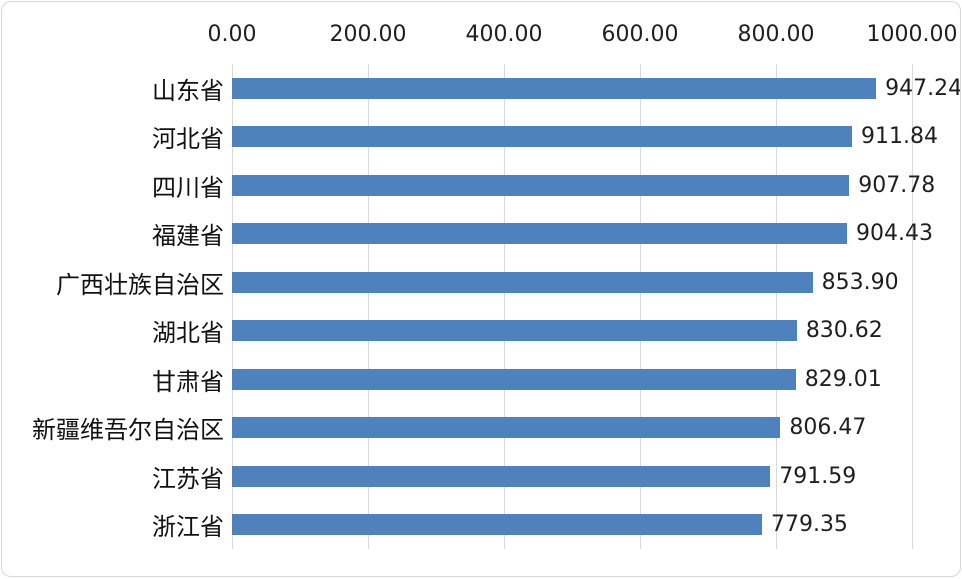 This screenshot has width=962, height=579. What do you see at coordinates (188, 236) in the screenshot?
I see `category-label: 福建省` at bounding box center [188, 236].